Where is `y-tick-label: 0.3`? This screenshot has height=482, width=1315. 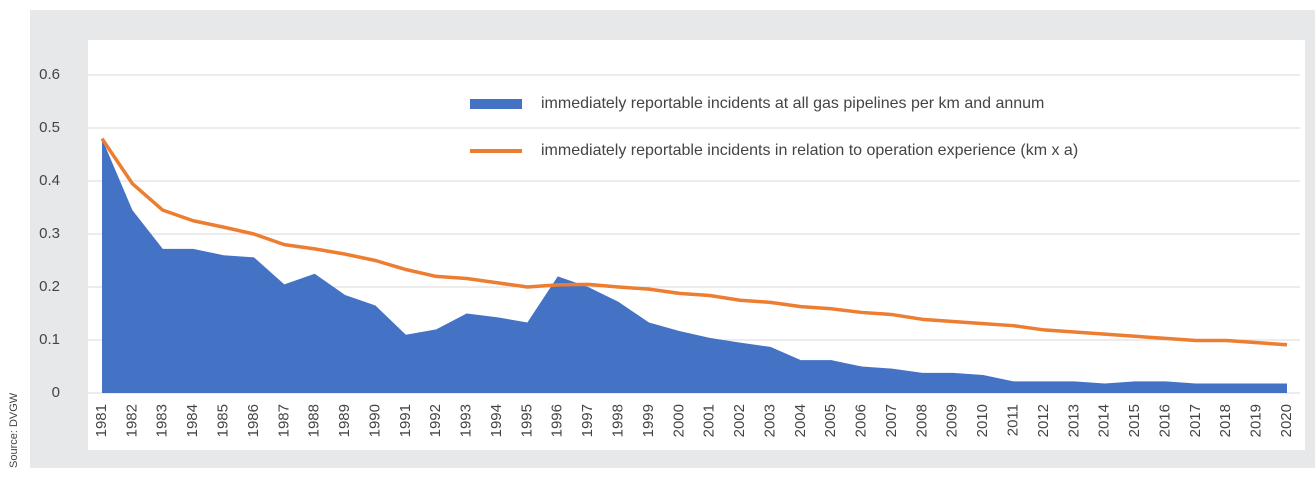 y-tick-label: 0.3 is located at coordinates (49, 233).